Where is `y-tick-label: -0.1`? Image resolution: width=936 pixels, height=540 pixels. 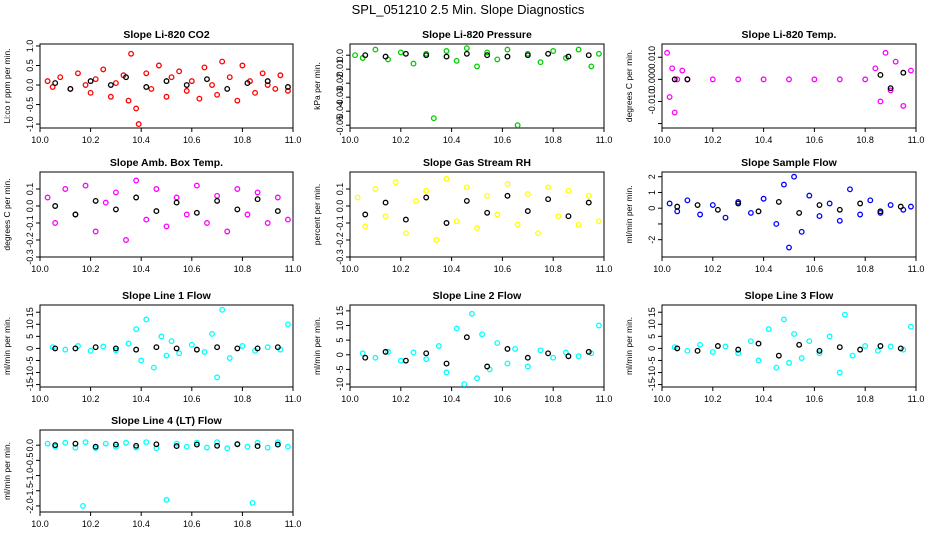
y-tick-label: -0.1 is located at coordinates (340, 223).